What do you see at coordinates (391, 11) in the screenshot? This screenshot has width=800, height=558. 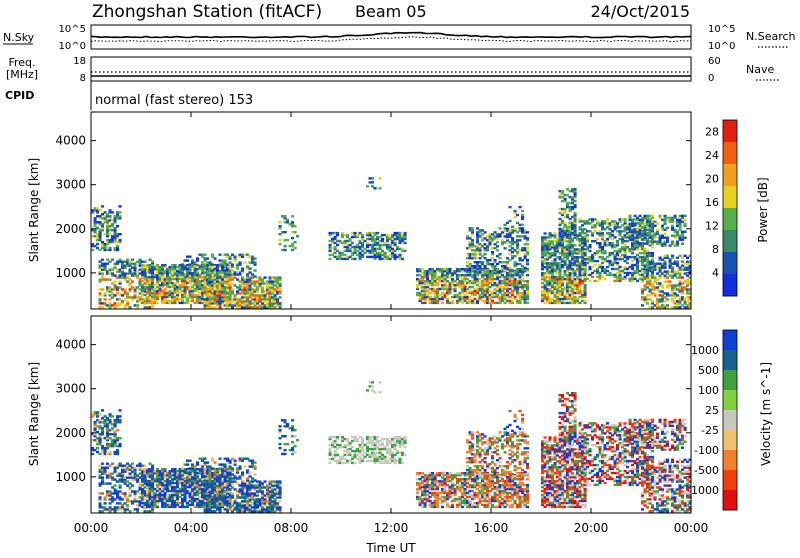 I see `beam-label: Beam 05` at bounding box center [391, 11].